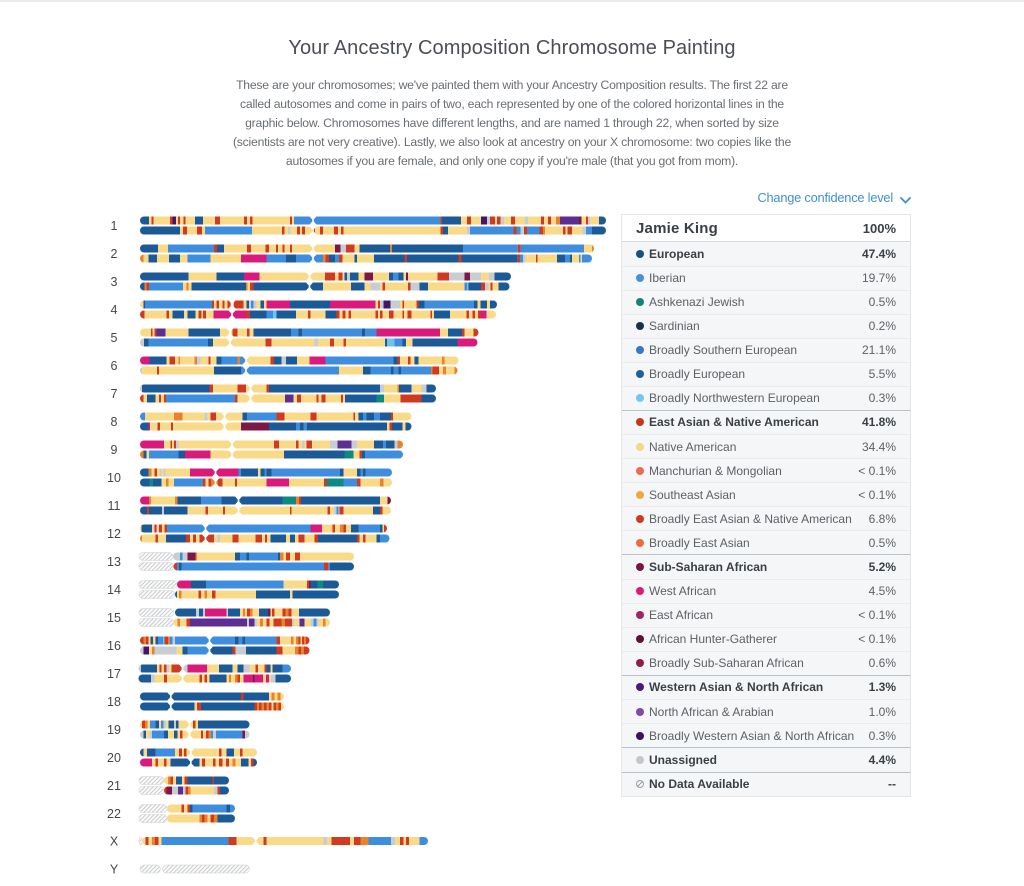  What do you see at coordinates (114, 646) in the screenshot?
I see `svg-text: 16` at bounding box center [114, 646].